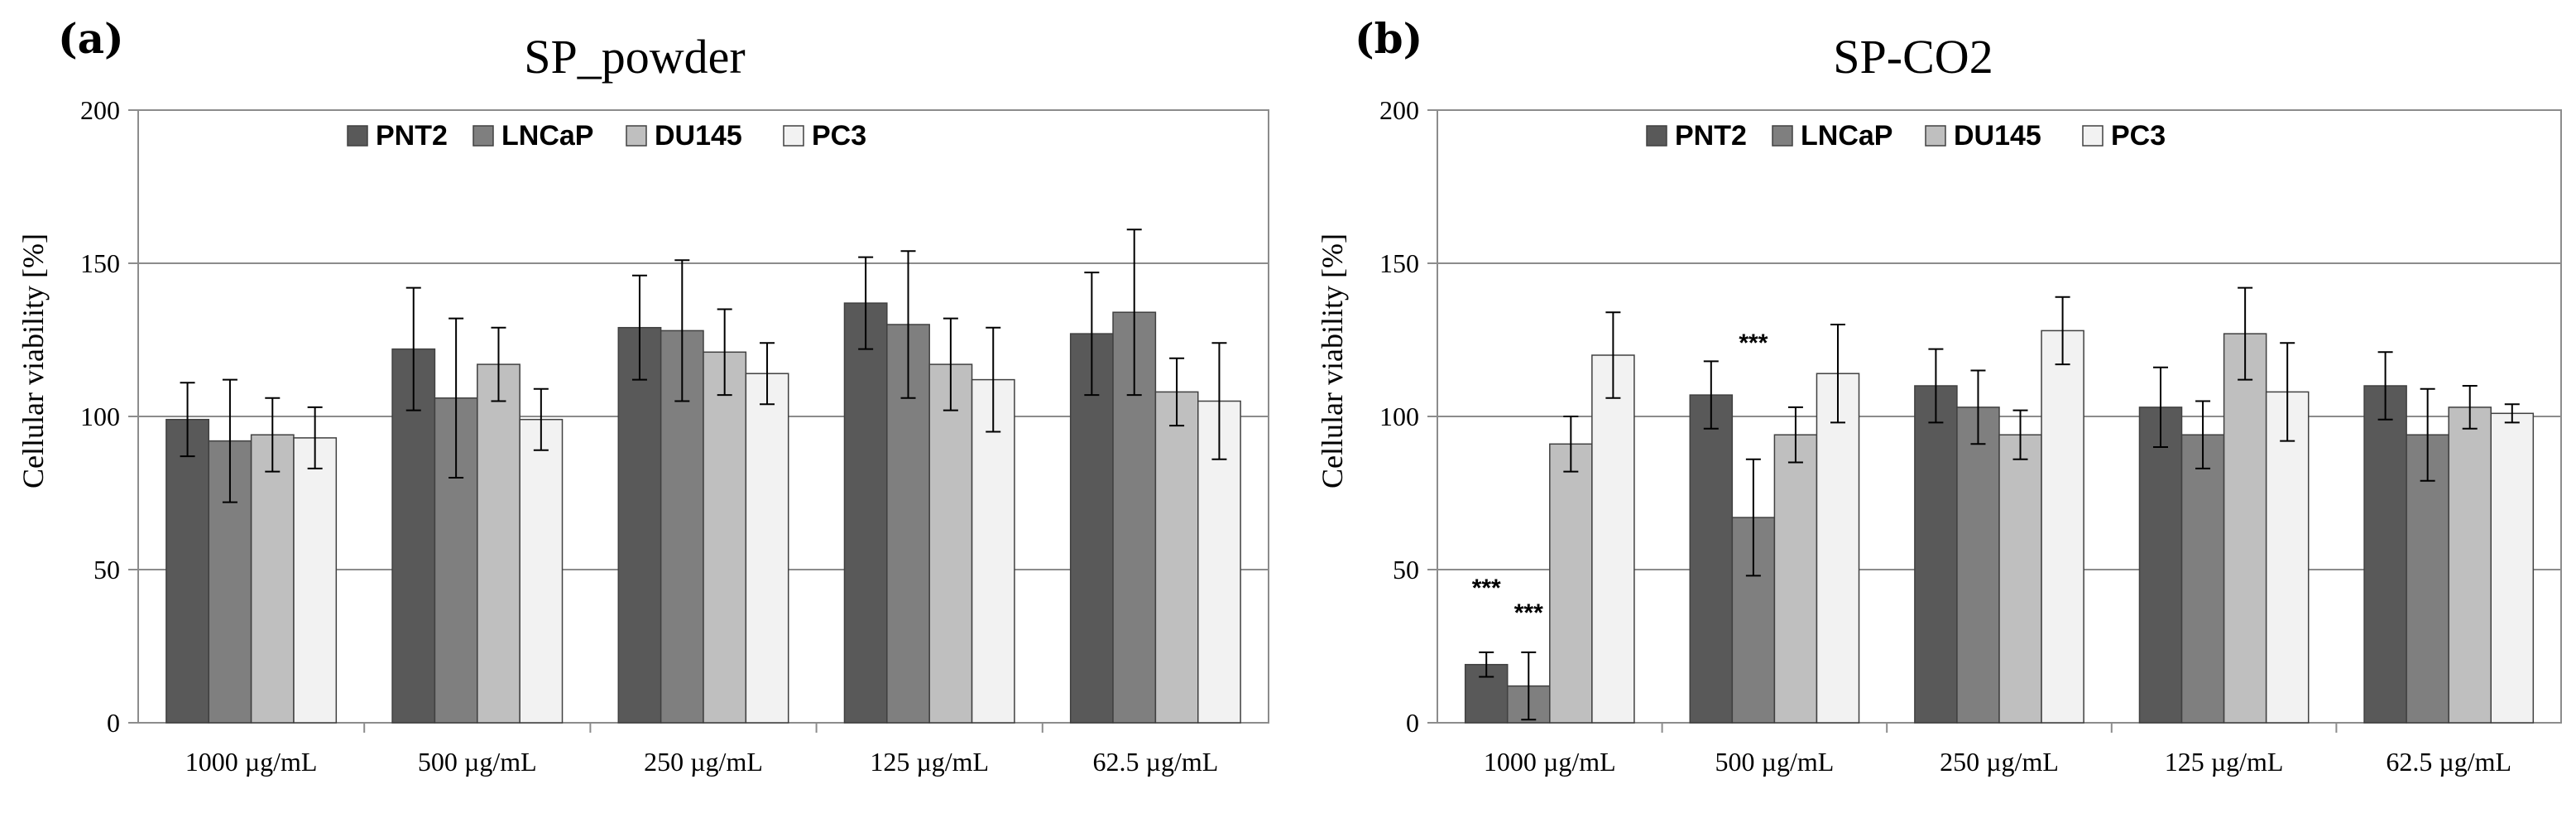 This screenshot has width=2576, height=813. Describe the element at coordinates (1550, 762) in the screenshot. I see `x-tick-label: 1000 µg/mL` at that location.